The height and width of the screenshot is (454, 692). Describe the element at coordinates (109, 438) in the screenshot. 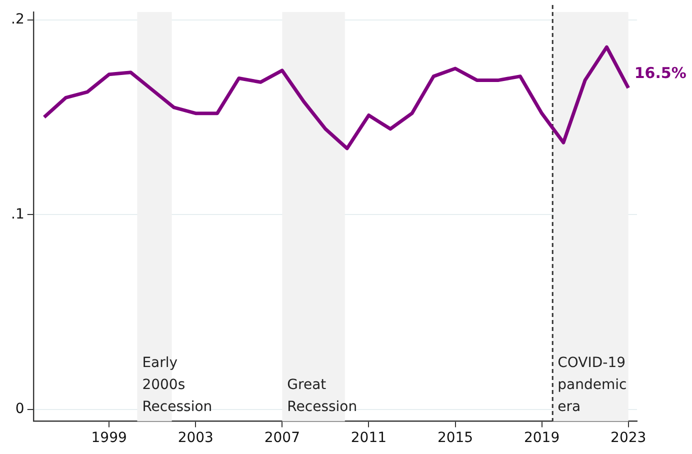

I see `x-tick-label: 1999` at that location.